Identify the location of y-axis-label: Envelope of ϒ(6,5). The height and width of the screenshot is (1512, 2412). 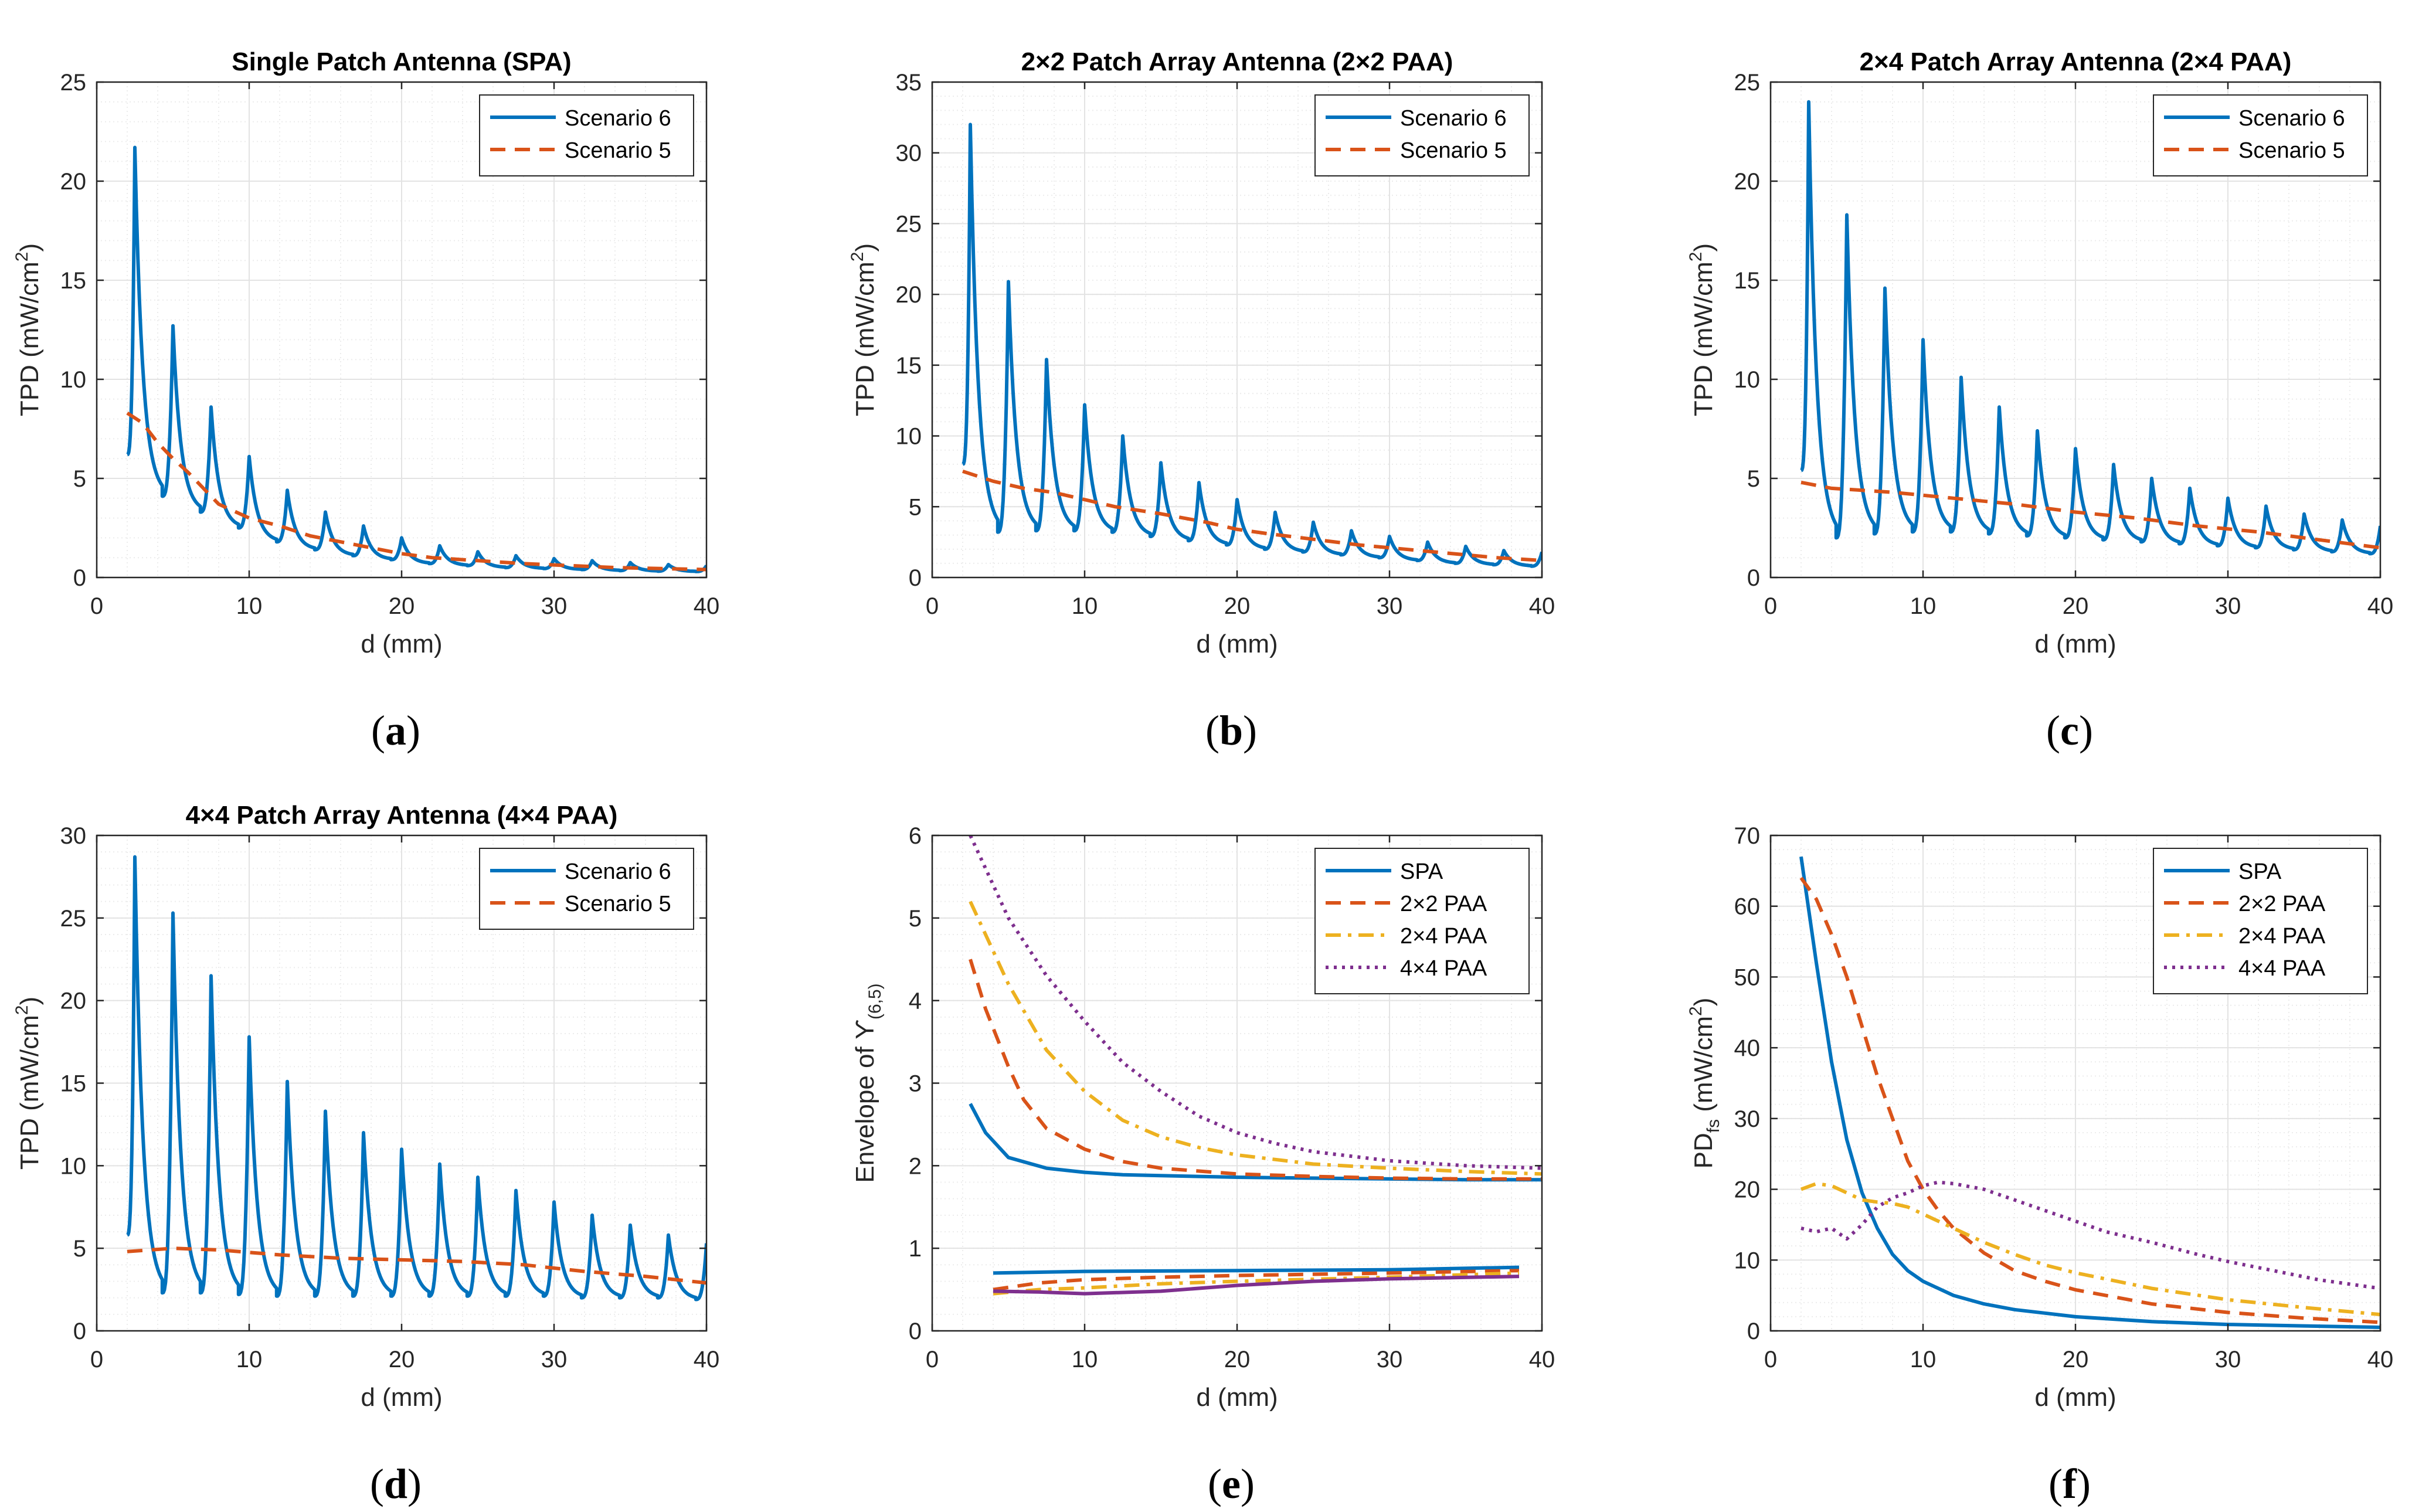
(868, 1083).